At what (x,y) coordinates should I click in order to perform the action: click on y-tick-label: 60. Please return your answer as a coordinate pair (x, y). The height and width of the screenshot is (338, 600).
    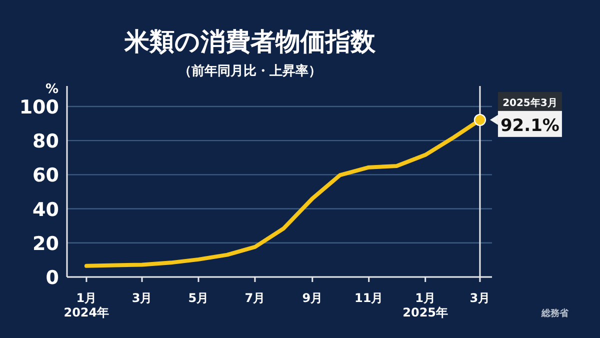
    Looking at the image, I should click on (45, 175).